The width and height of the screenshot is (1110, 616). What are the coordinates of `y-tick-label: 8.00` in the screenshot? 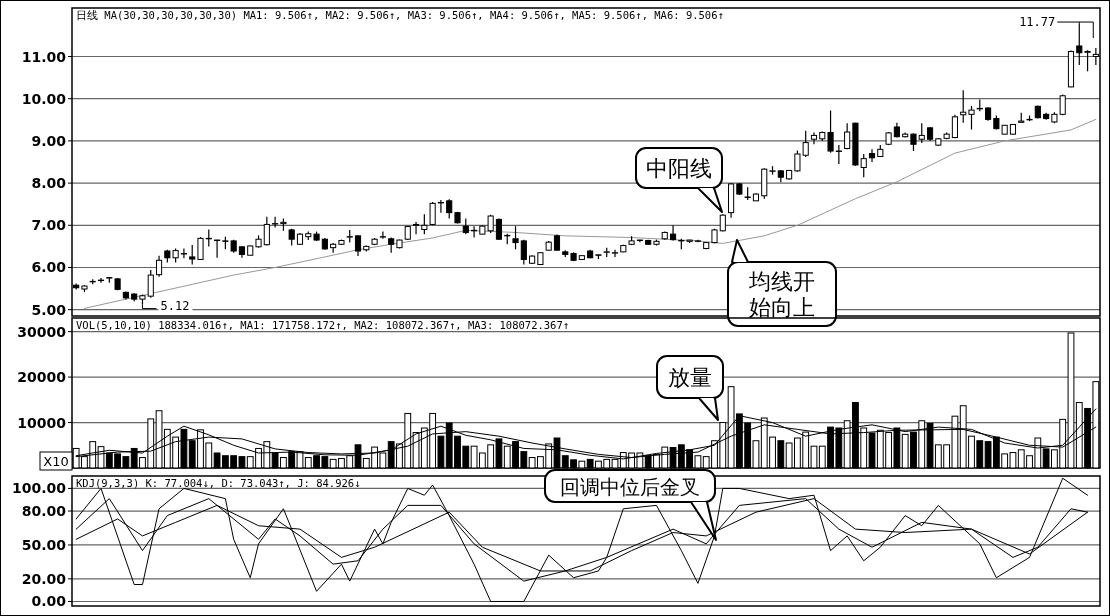 It's located at (49, 183).